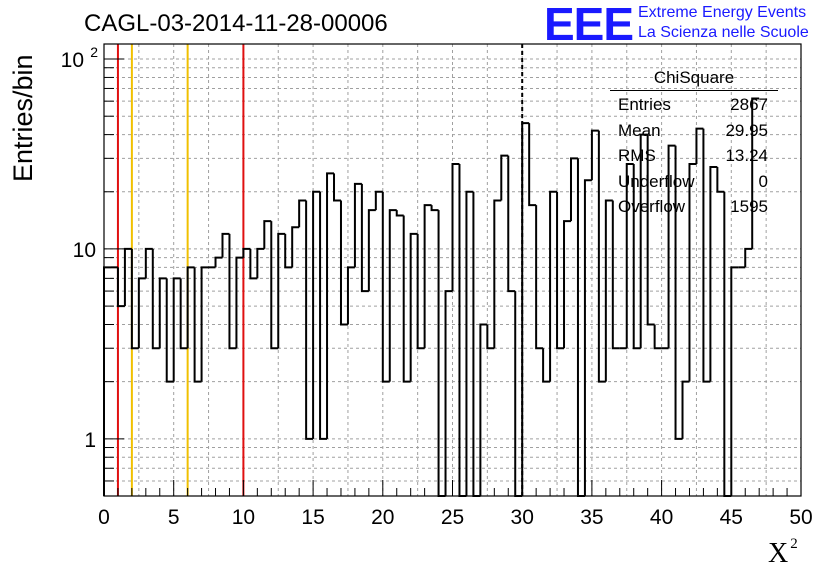 This screenshot has width=836, height=572. I want to click on x-tick-label: 0, so click(104, 517).